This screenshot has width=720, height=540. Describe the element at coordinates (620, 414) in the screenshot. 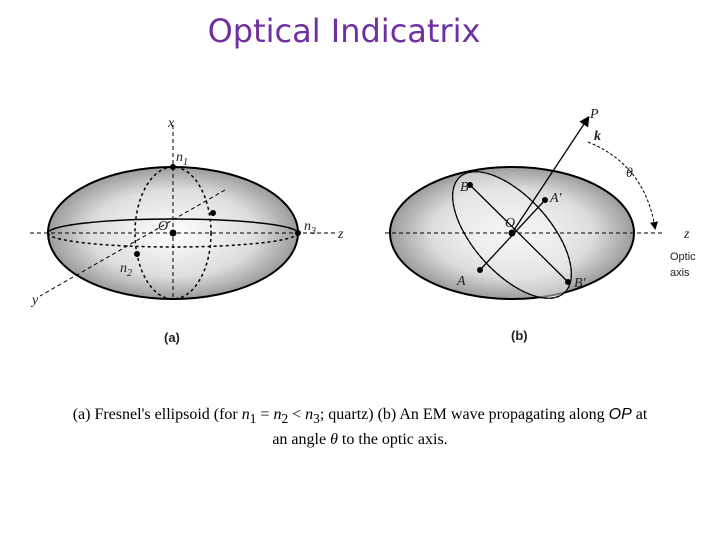

I see `text: OP` at that location.